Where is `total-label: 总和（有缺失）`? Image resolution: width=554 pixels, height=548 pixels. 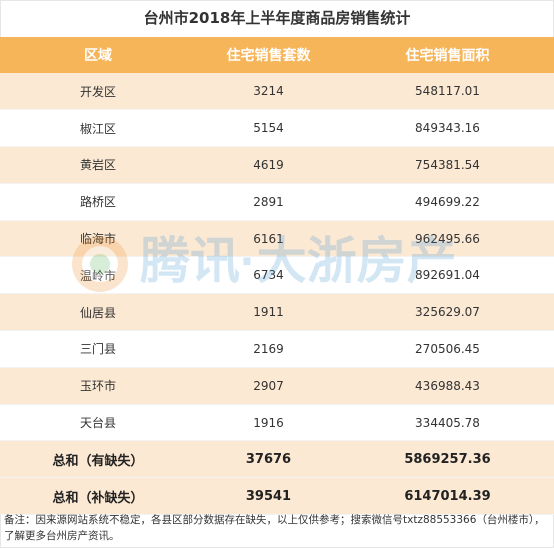
total-label: 总和（有缺失） is located at coordinates (98, 459).